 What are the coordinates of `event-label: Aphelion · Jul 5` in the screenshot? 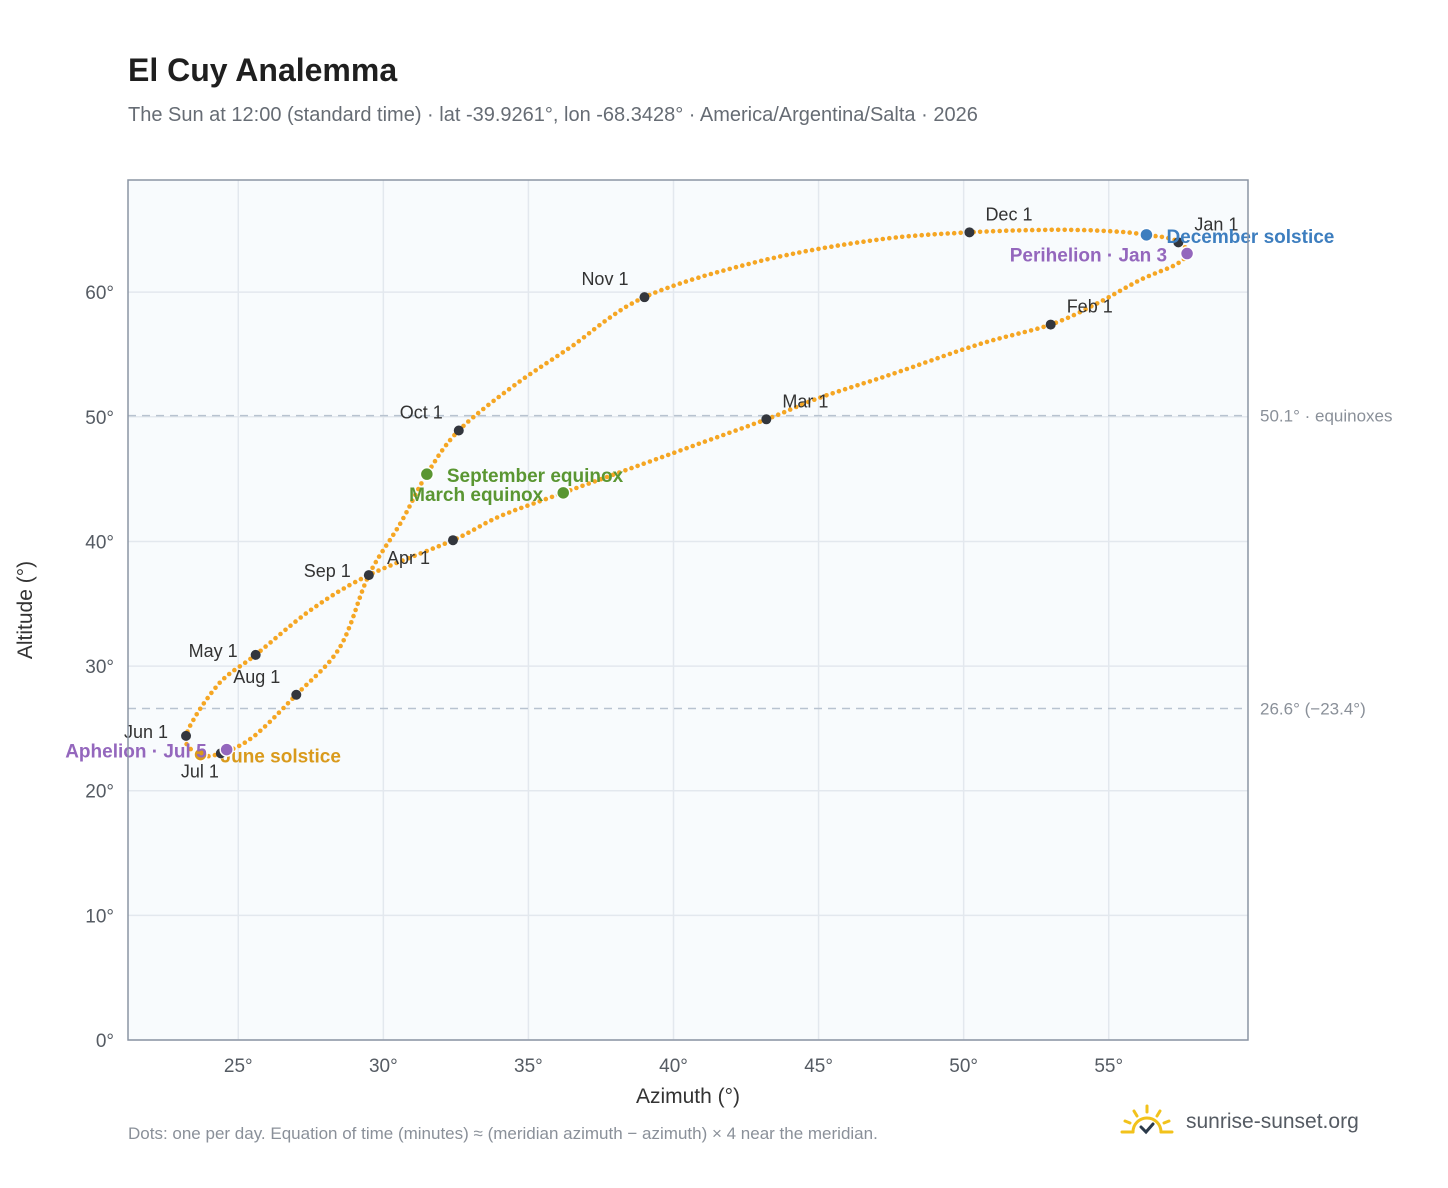 It's located at (136, 752).